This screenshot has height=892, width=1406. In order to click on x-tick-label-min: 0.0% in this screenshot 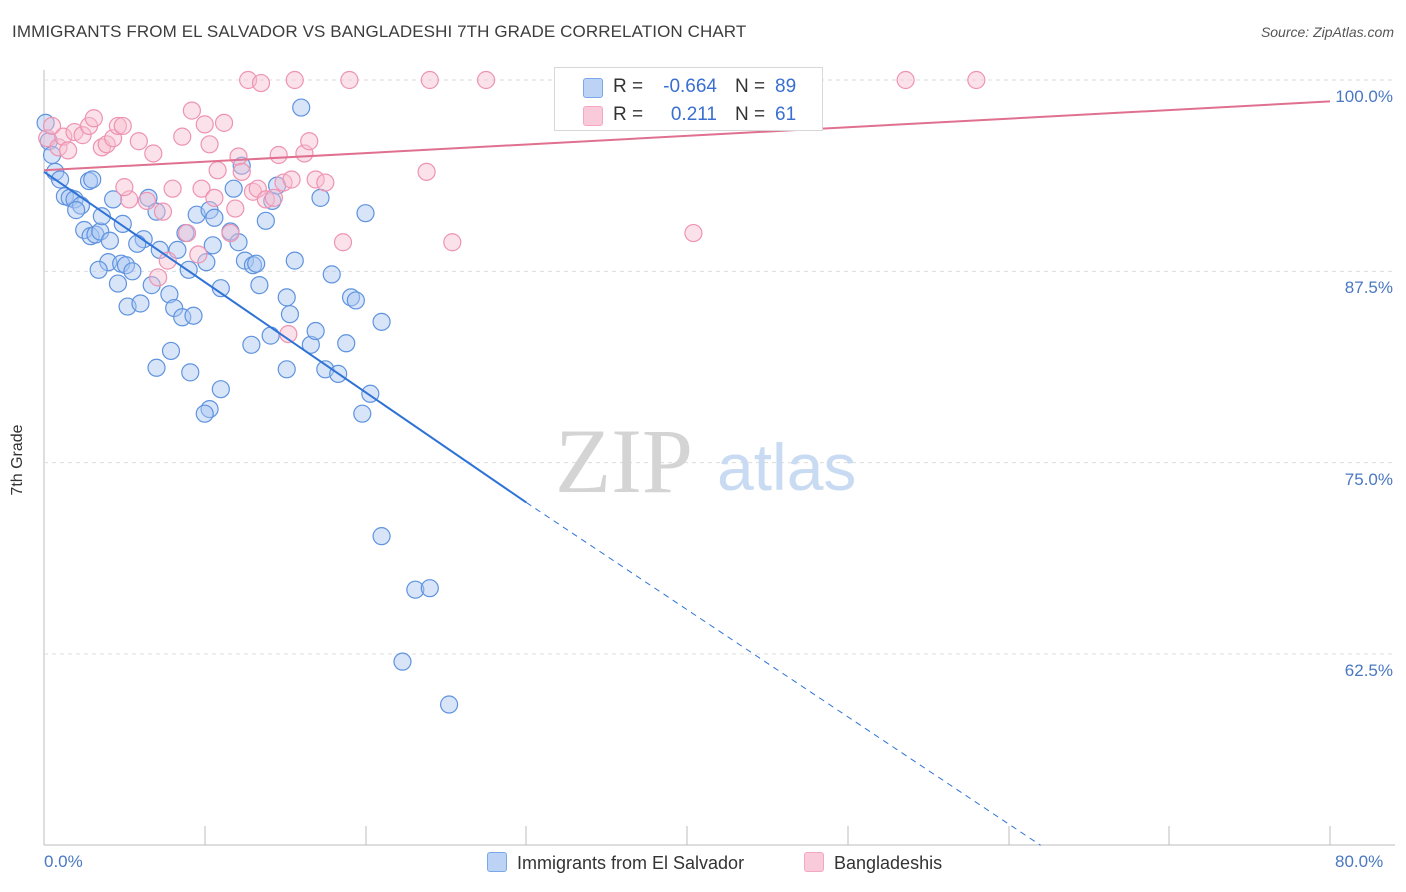, I will do `click(63, 861)`.